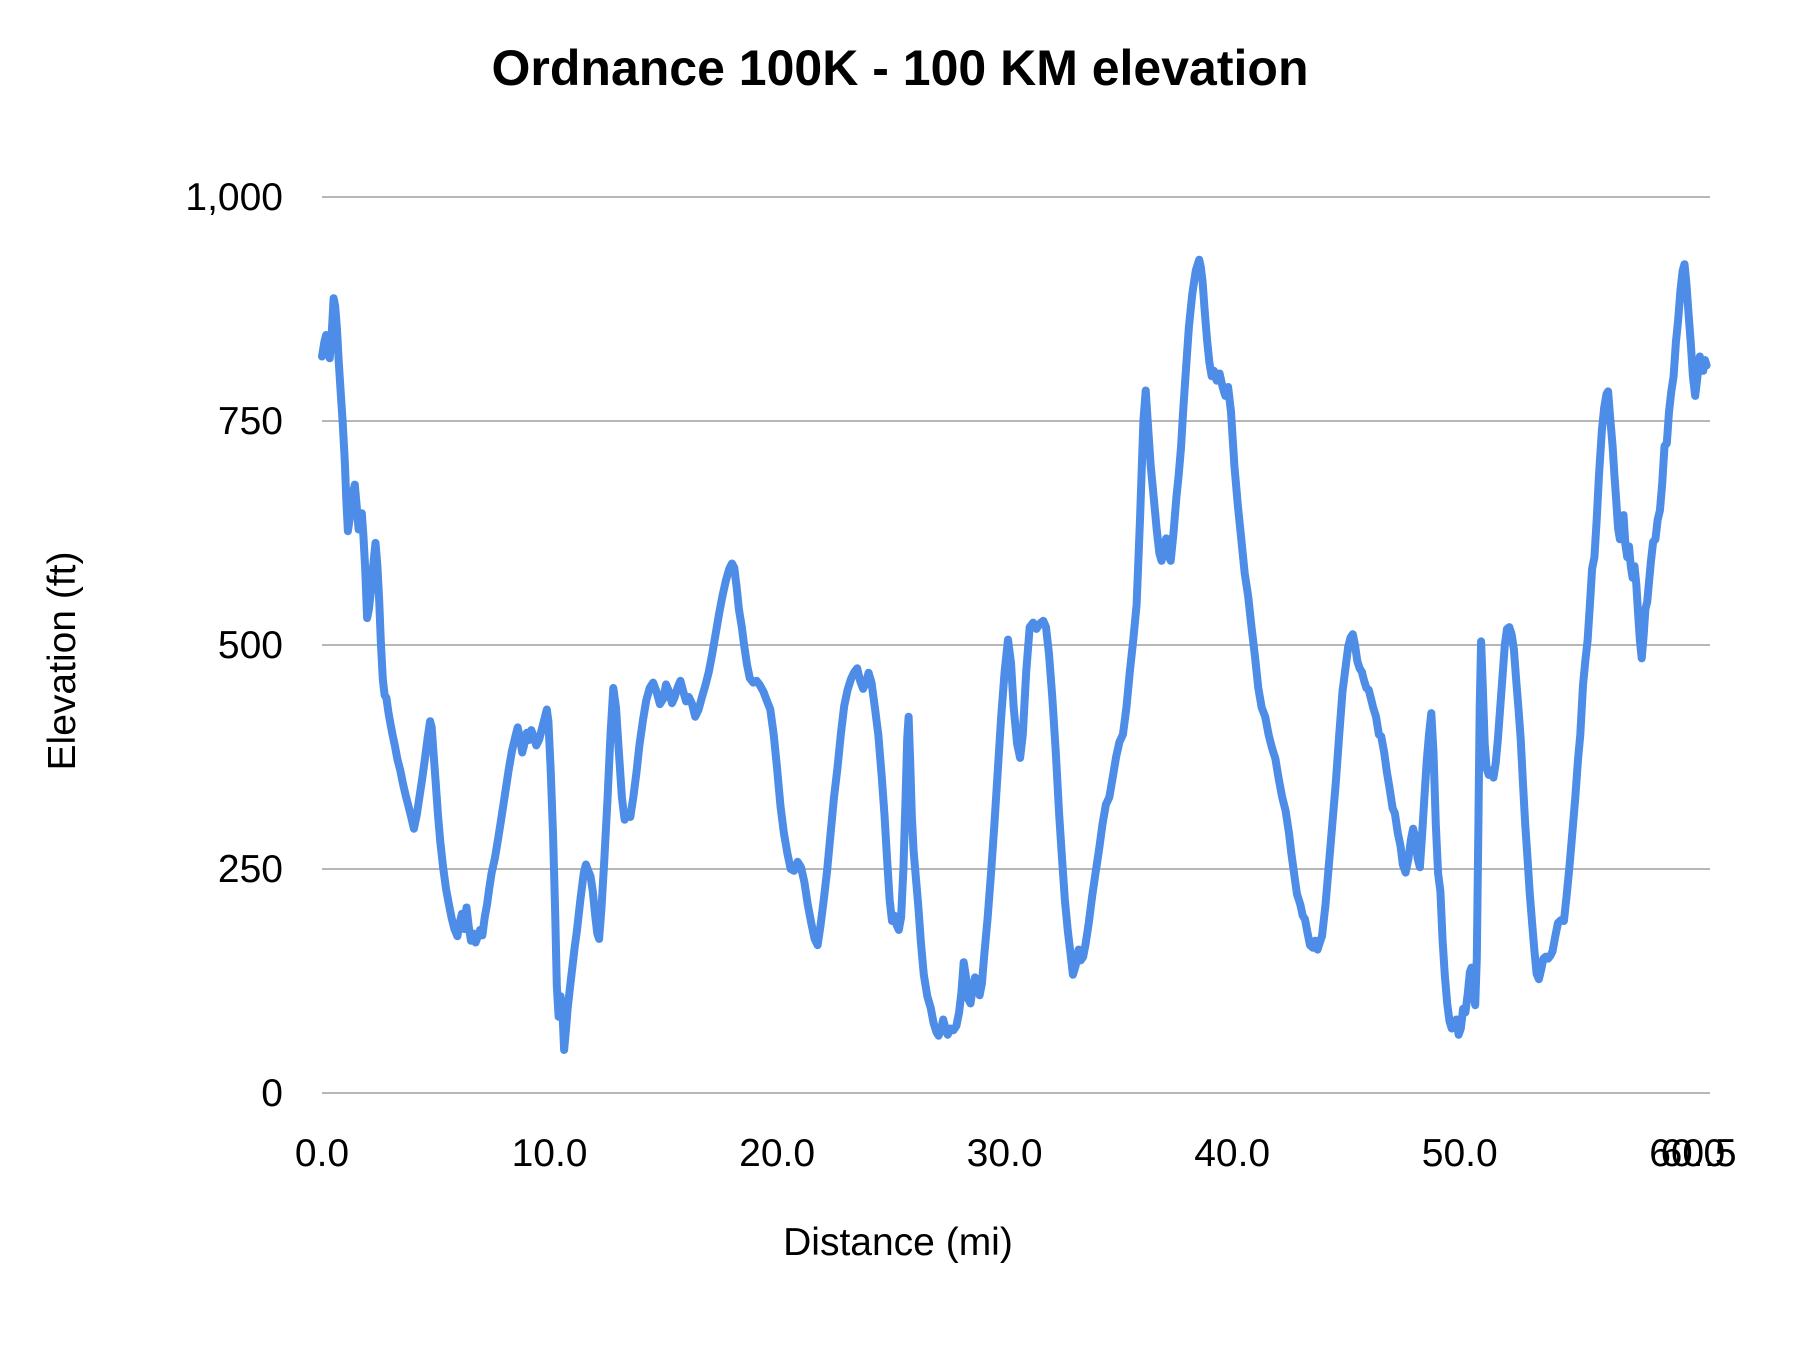 The height and width of the screenshot is (1350, 1800). What do you see at coordinates (898, 1242) in the screenshot?
I see `x-axis-title: Distance (mi)` at bounding box center [898, 1242].